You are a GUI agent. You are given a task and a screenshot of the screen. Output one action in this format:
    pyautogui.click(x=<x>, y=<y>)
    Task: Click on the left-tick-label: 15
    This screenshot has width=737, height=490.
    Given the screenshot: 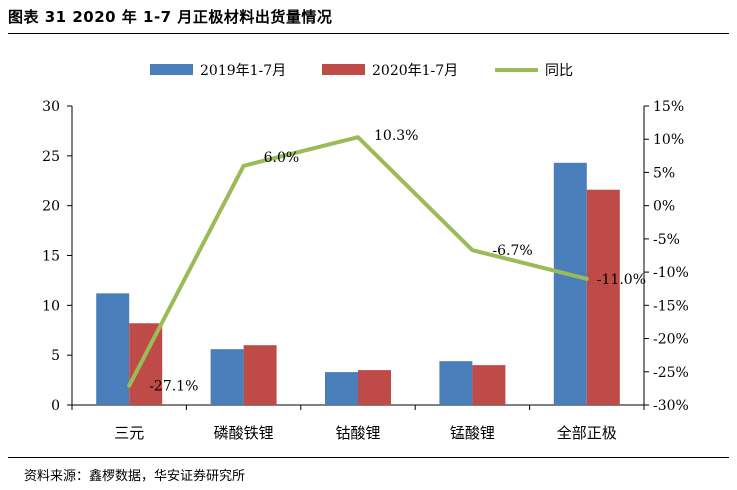 What is the action you would take?
    pyautogui.click(x=51, y=257)
    